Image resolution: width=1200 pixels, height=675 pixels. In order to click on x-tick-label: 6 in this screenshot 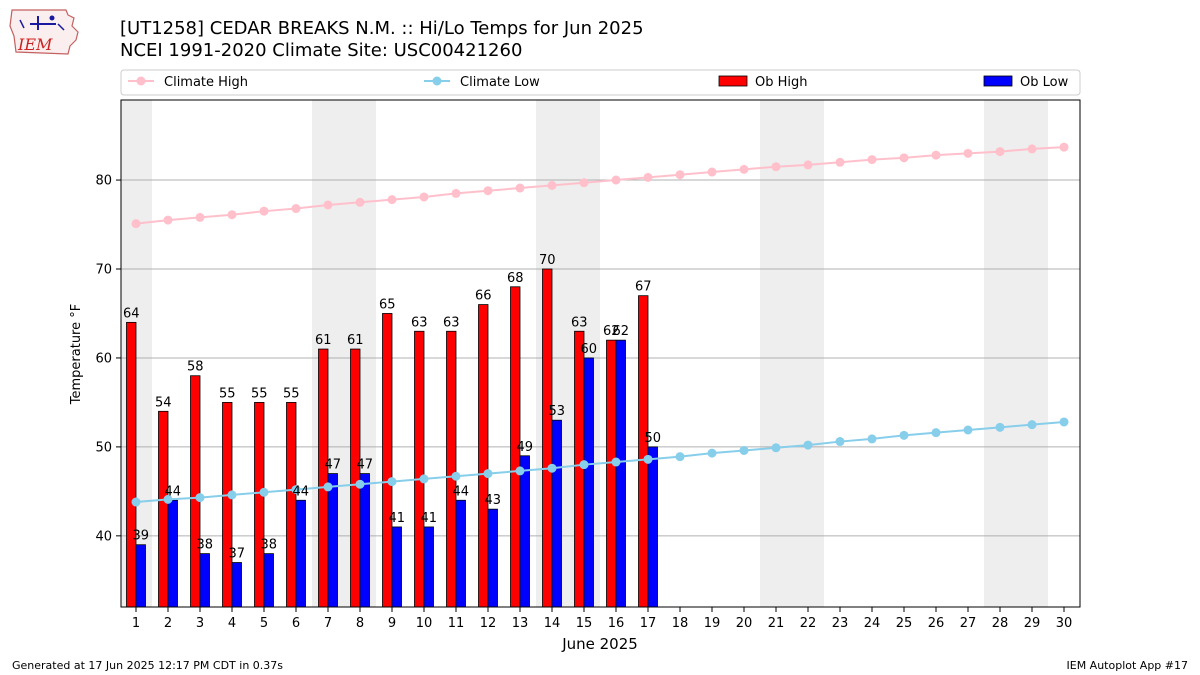, I will do `click(296, 623)`.